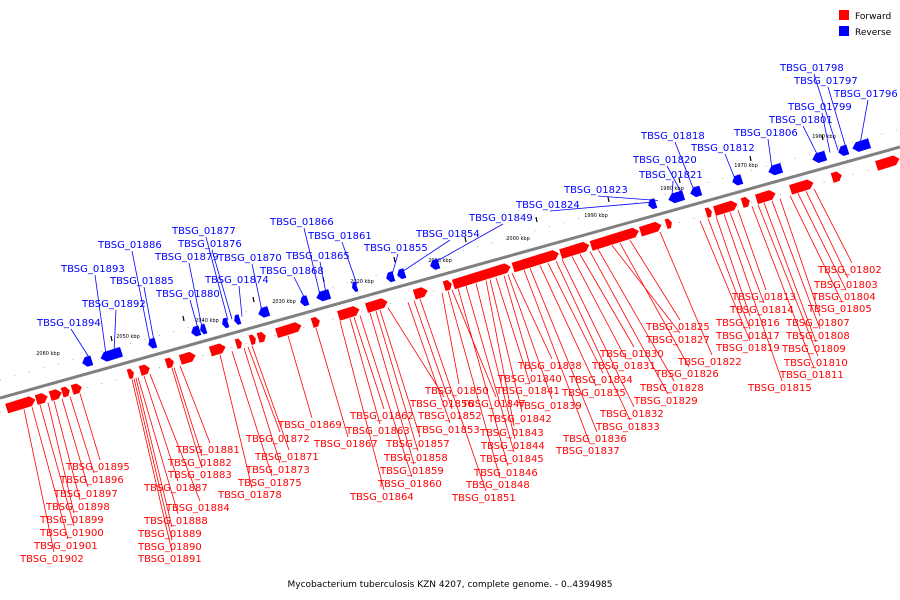 The image size is (900, 600). What do you see at coordinates (547, 205) in the screenshot?
I see `reverse-gene-label: TBSG_01824` at bounding box center [547, 205].